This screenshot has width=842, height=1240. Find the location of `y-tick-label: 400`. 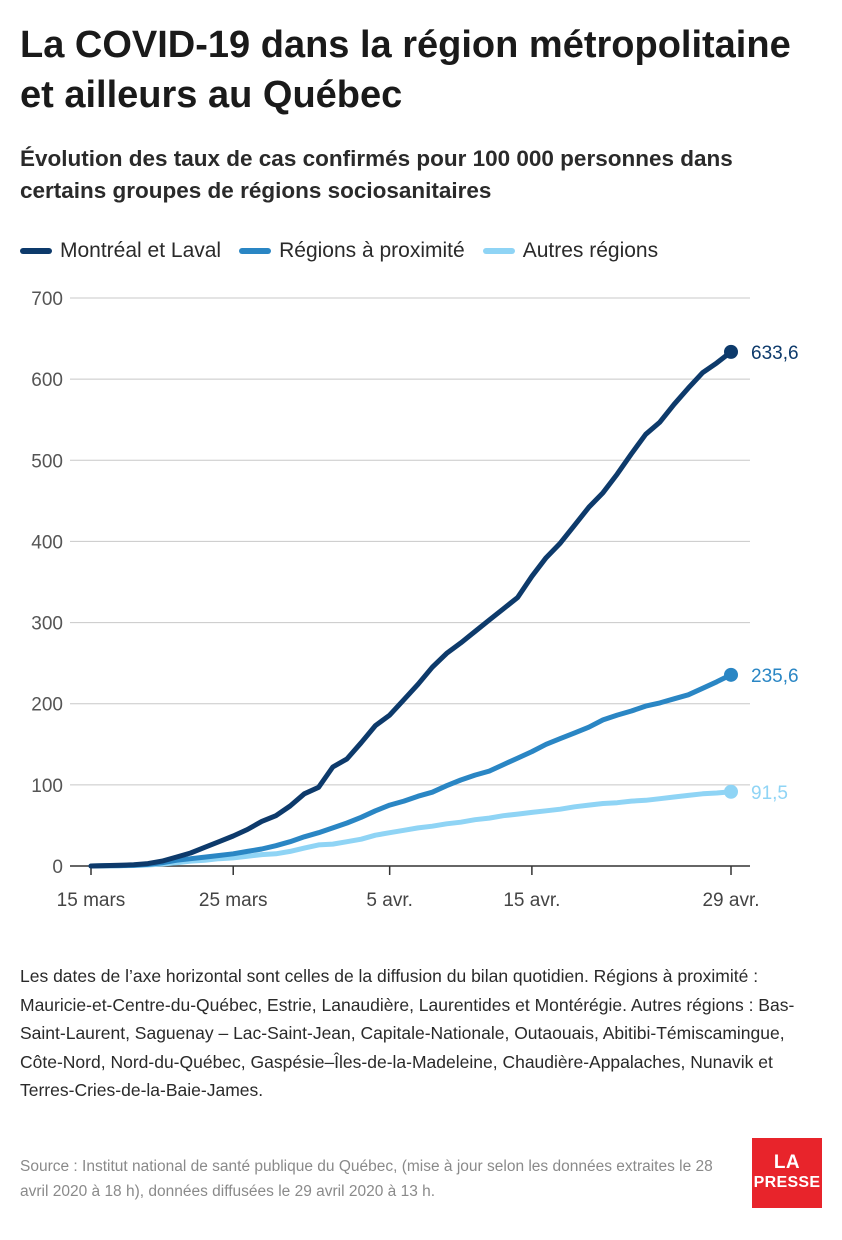

y-tick-label: 400 is located at coordinates (47, 542).